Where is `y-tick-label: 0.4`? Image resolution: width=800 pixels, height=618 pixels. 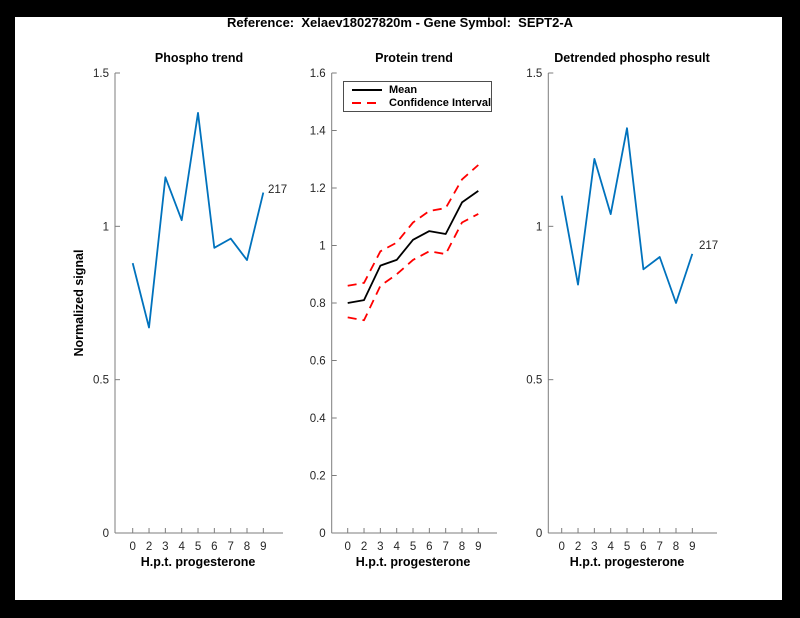
y-tick-label: 0.4 is located at coordinates (318, 419).